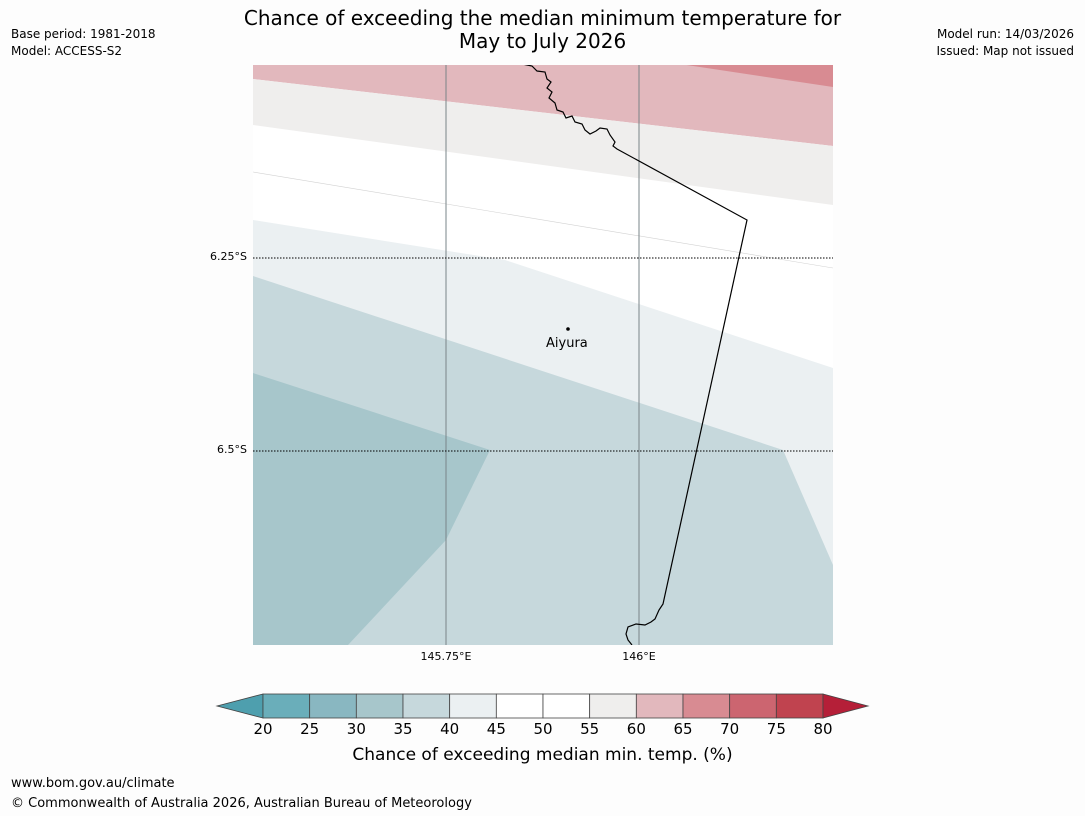 This screenshot has height=816, width=1085. I want to click on colorbar-tick-25: 25, so click(310, 729).